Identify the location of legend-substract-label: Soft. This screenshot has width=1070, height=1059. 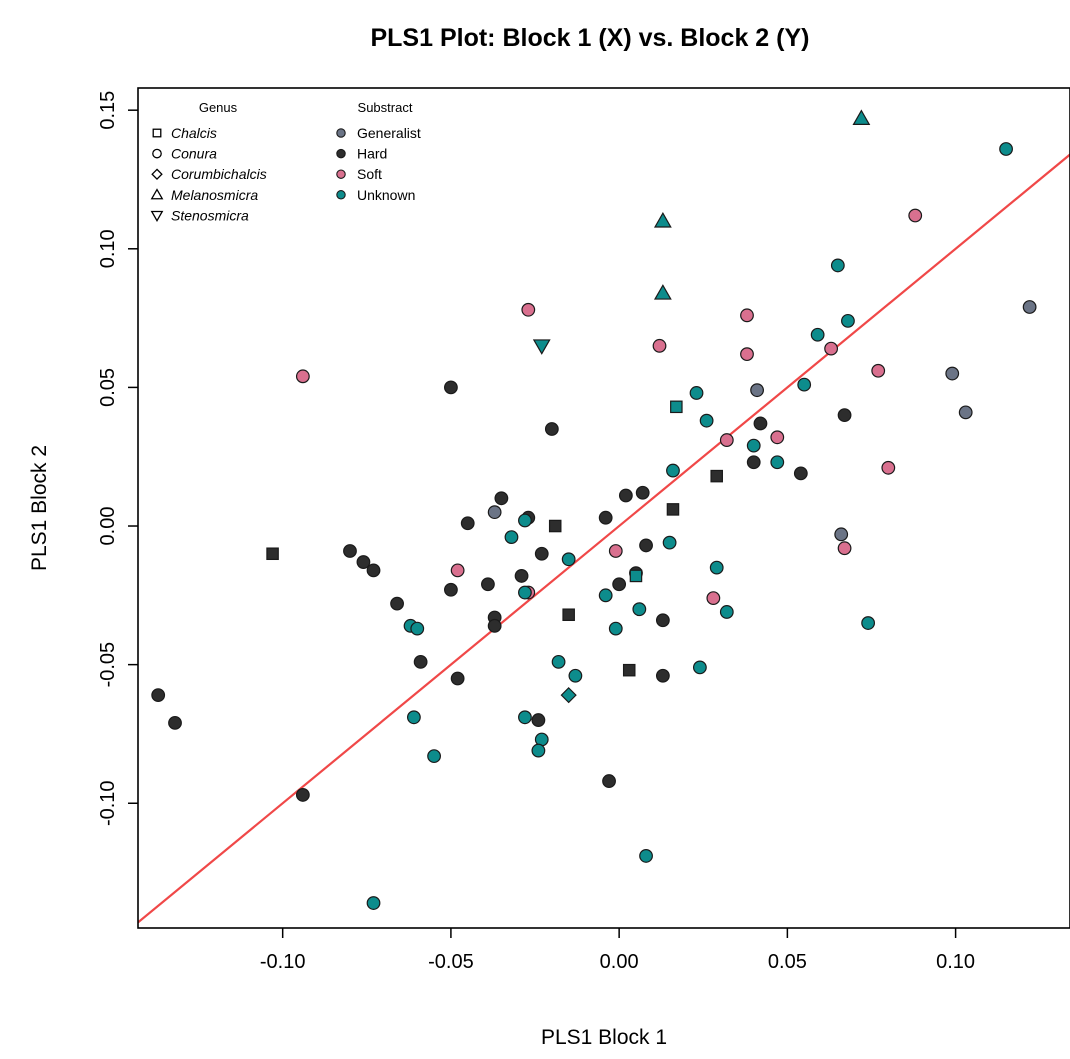
(369, 174).